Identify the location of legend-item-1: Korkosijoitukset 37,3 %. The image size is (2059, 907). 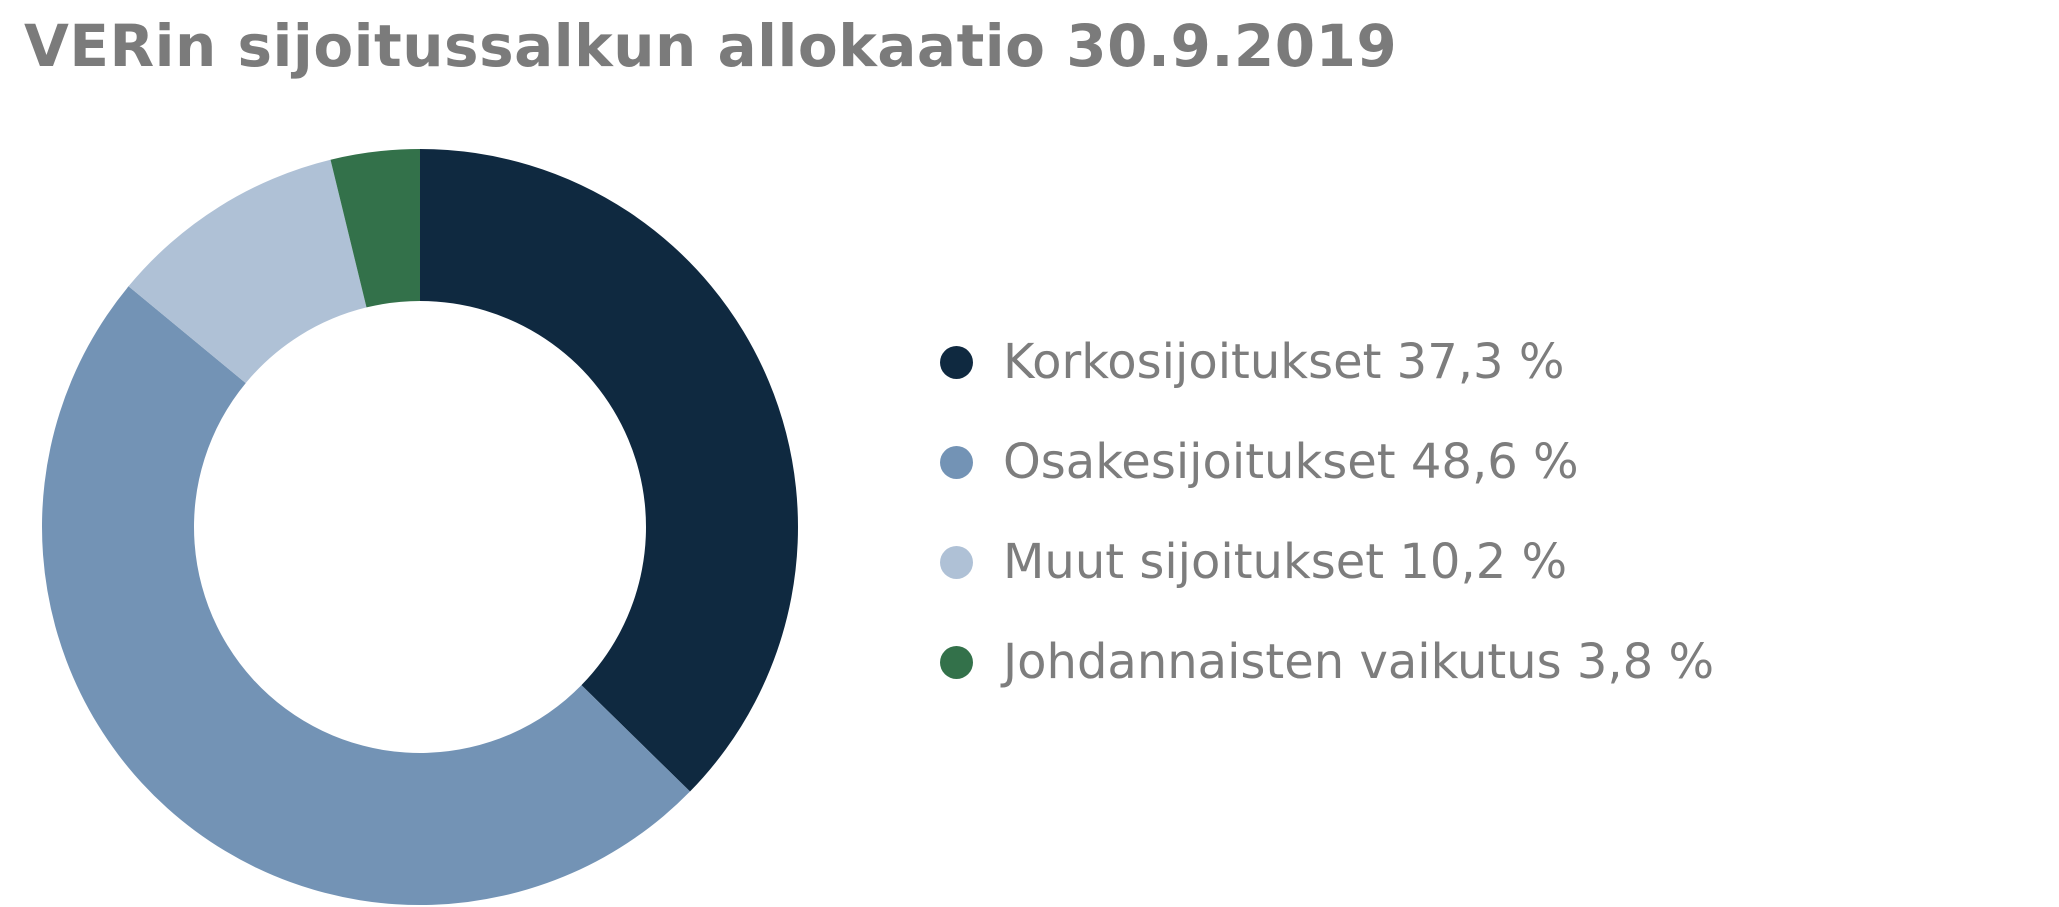
(1327, 362).